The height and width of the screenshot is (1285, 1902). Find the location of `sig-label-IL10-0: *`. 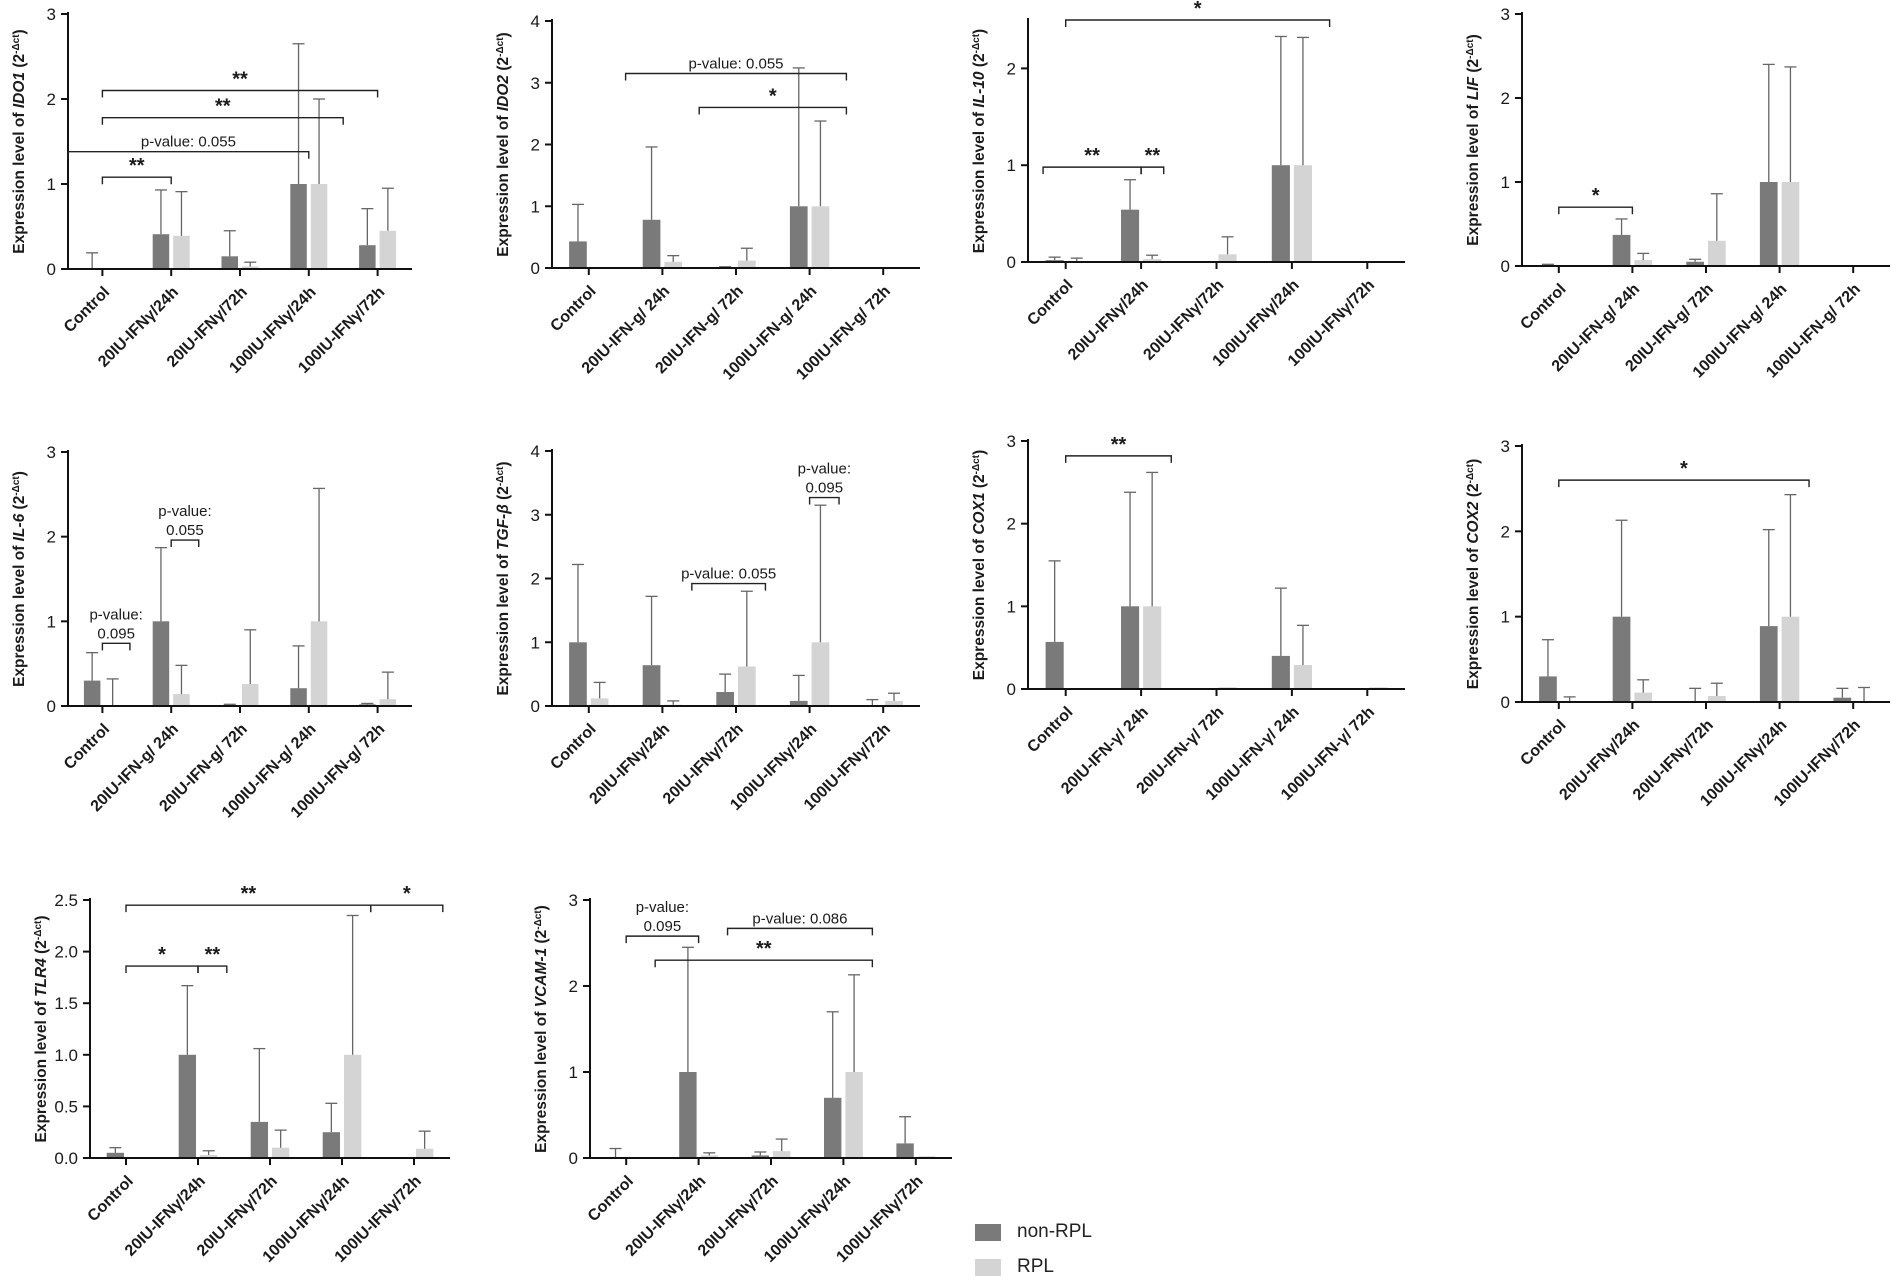

sig-label-IL10-0: * is located at coordinates (1198, 10).